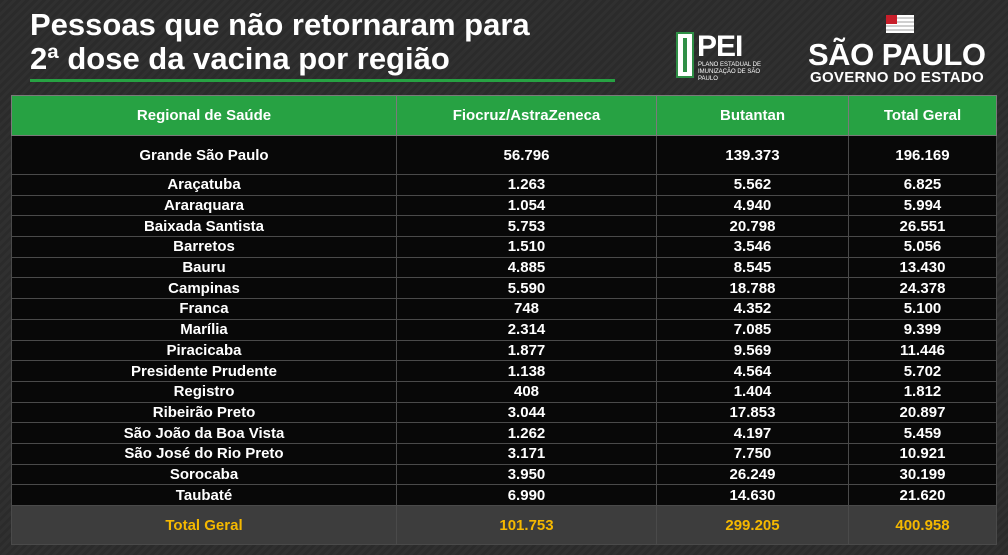  Describe the element at coordinates (922, 391) in the screenshot. I see `cell-total: 1.812` at that location.